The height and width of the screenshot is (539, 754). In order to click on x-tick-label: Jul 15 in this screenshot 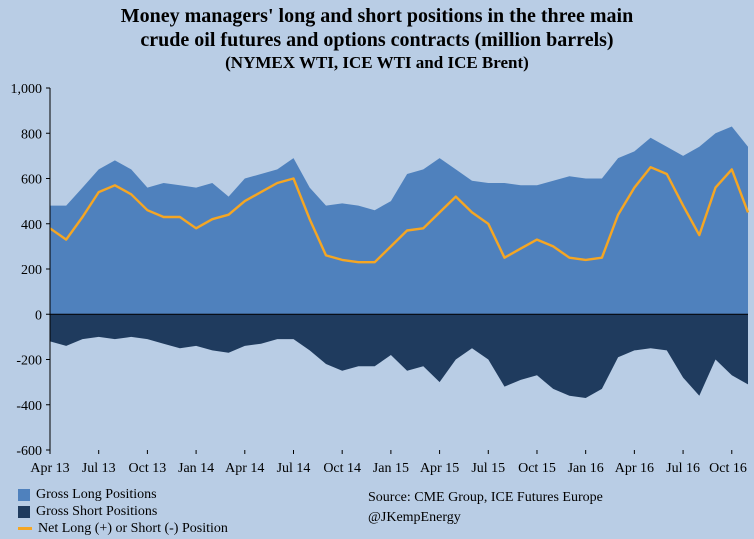, I will do `click(488, 468)`.